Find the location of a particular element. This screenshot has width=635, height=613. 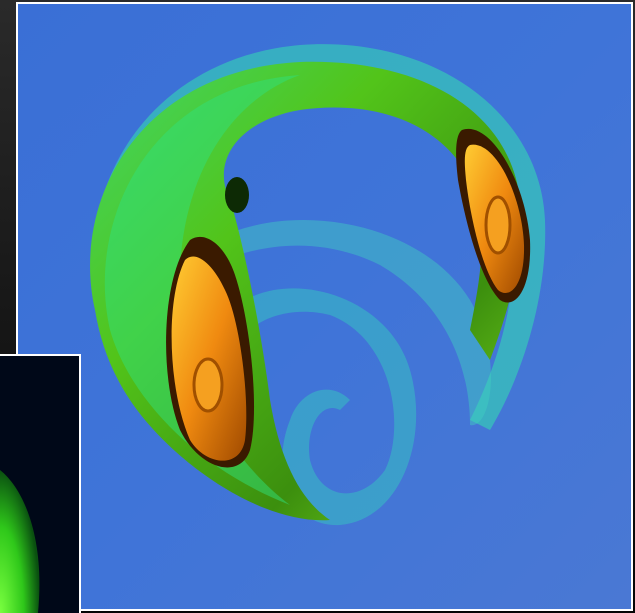

hole is located at coordinates (237, 195).